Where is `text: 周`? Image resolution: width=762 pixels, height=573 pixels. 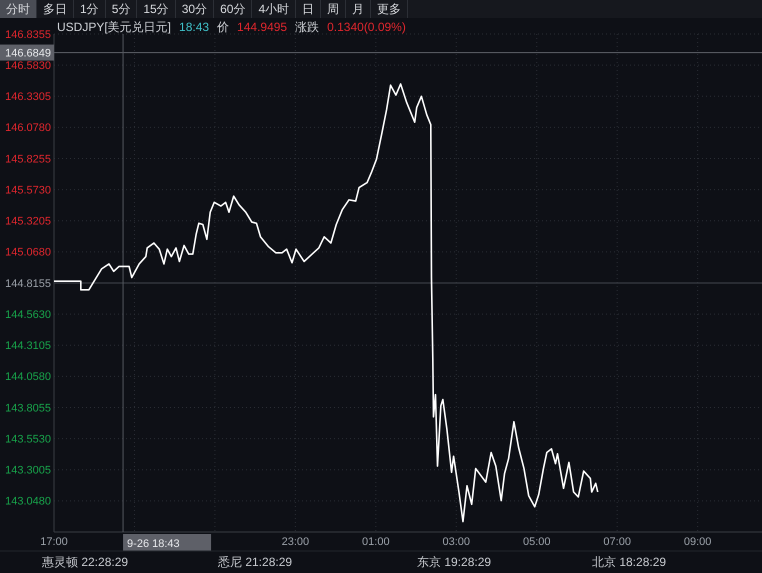
text: 周 is located at coordinates (333, 9).